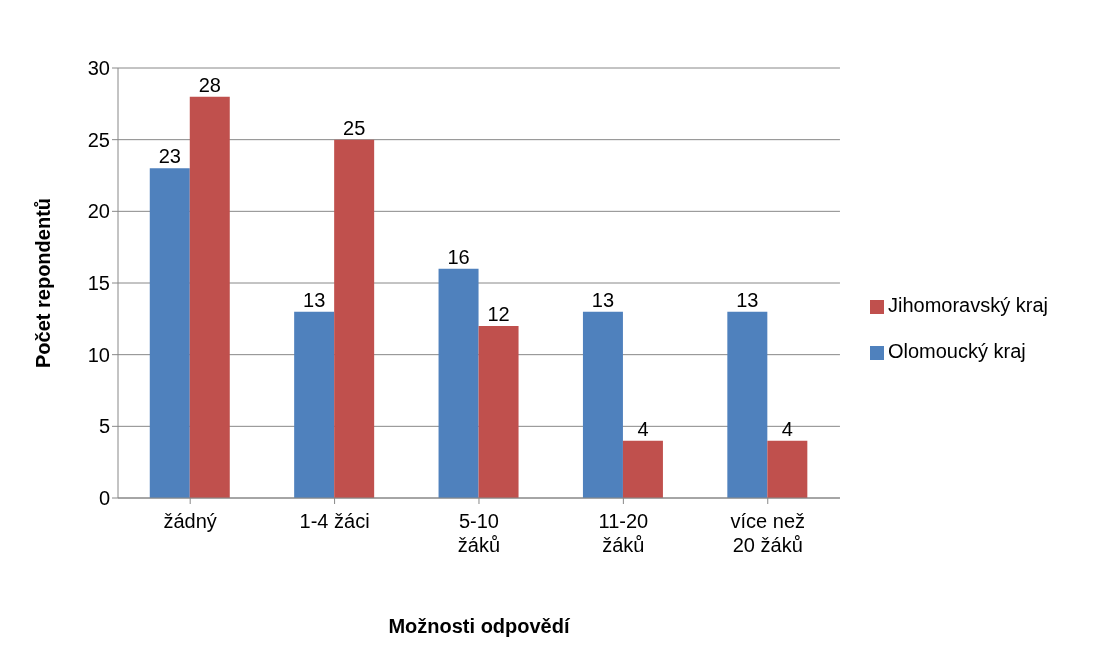 Image resolution: width=1094 pixels, height=664 pixels. I want to click on data-label: 25, so click(354, 127).